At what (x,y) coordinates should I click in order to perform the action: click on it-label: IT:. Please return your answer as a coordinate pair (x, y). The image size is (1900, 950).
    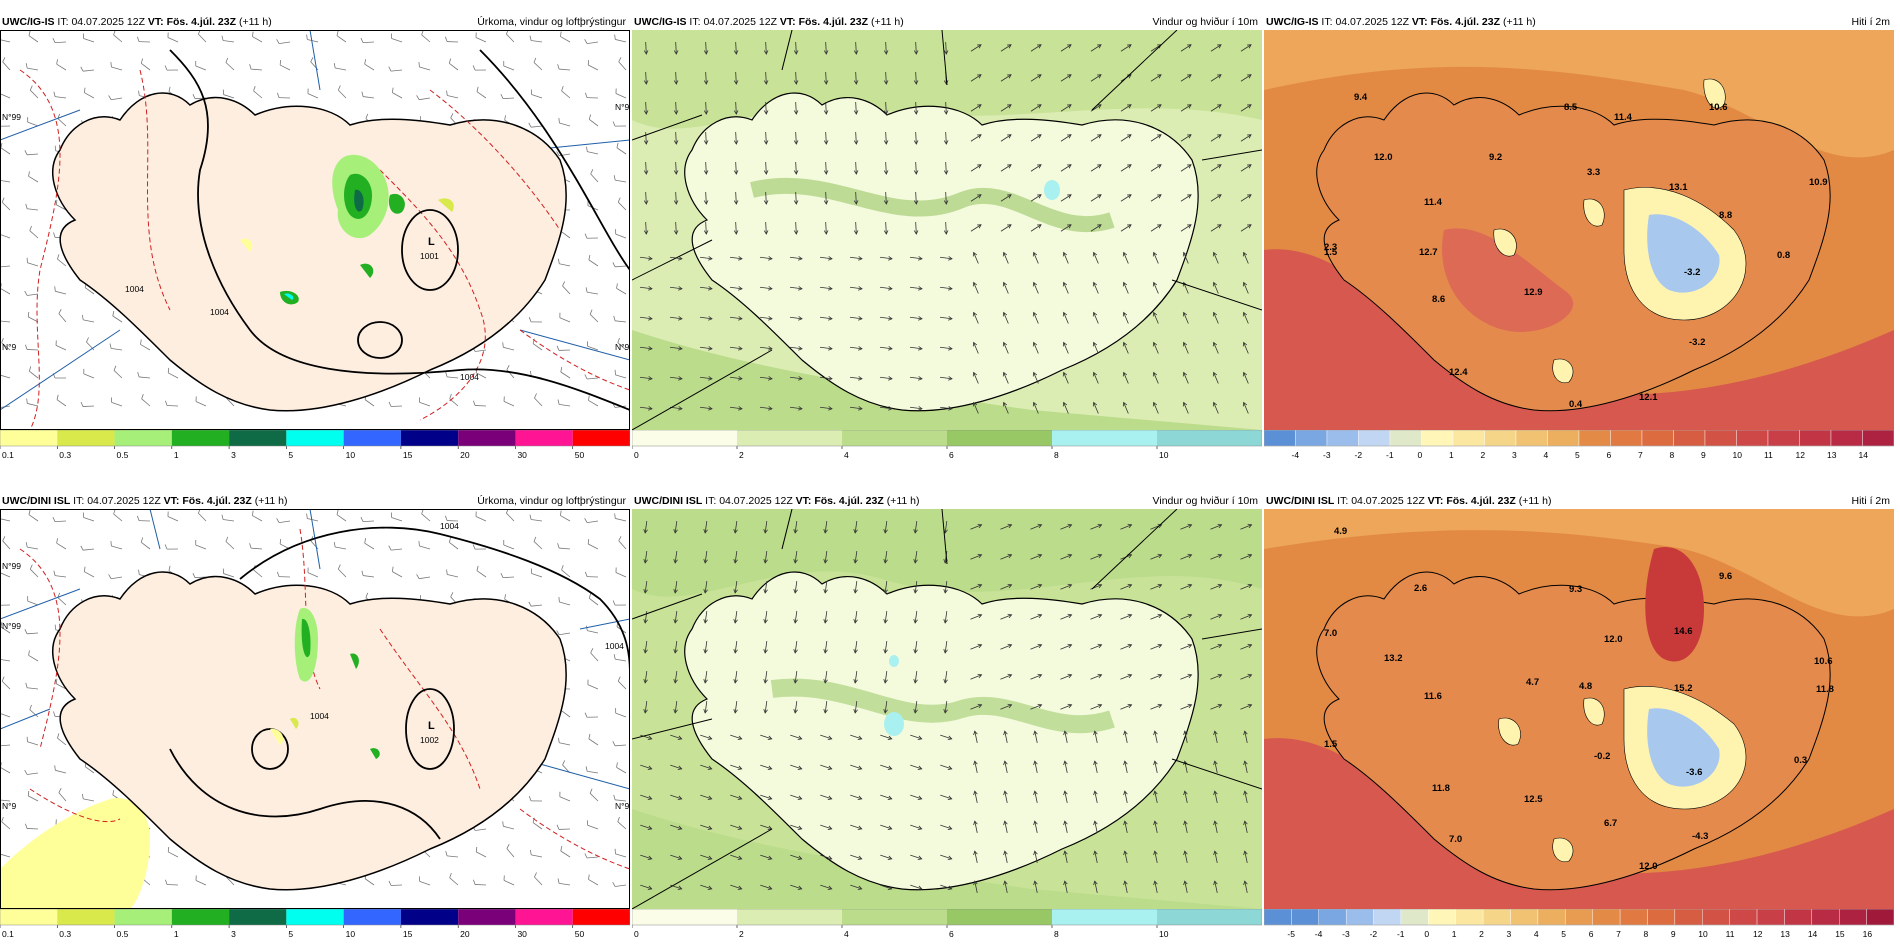
    Looking at the image, I should click on (1343, 501).